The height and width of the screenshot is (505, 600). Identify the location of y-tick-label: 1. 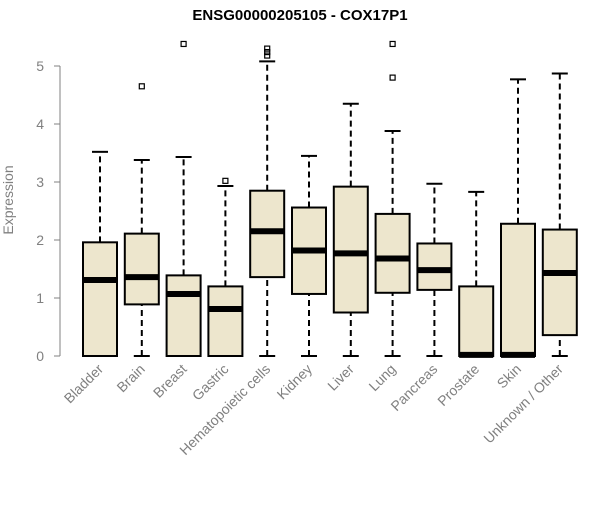
(40, 298).